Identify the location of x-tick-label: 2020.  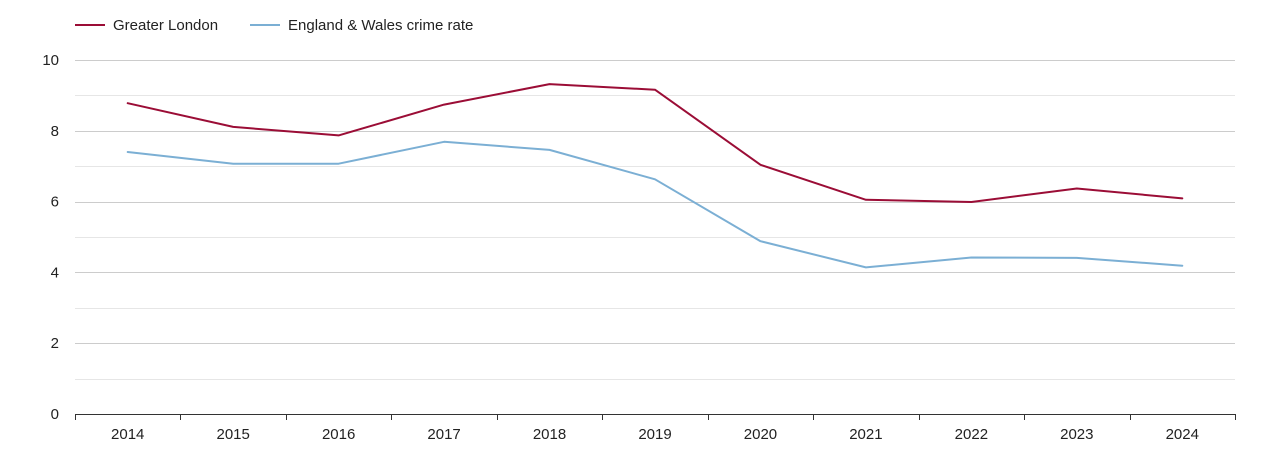
(760, 434).